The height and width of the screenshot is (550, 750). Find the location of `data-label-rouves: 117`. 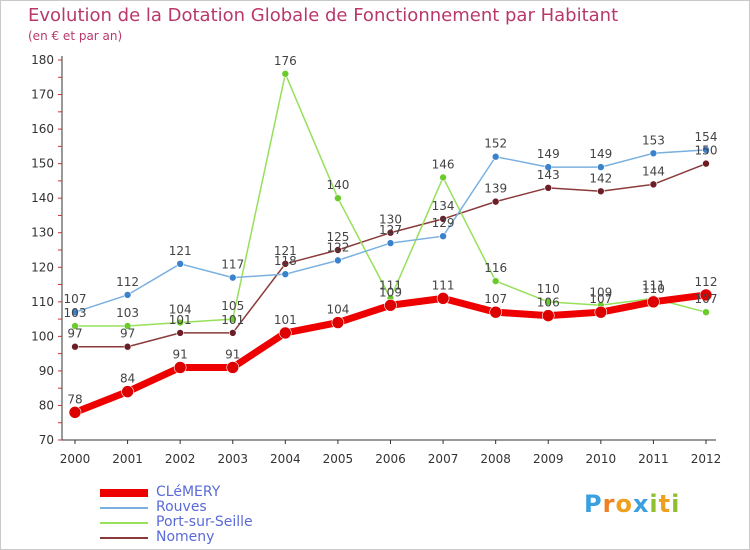

data-label-rouves: 117 is located at coordinates (232, 265).